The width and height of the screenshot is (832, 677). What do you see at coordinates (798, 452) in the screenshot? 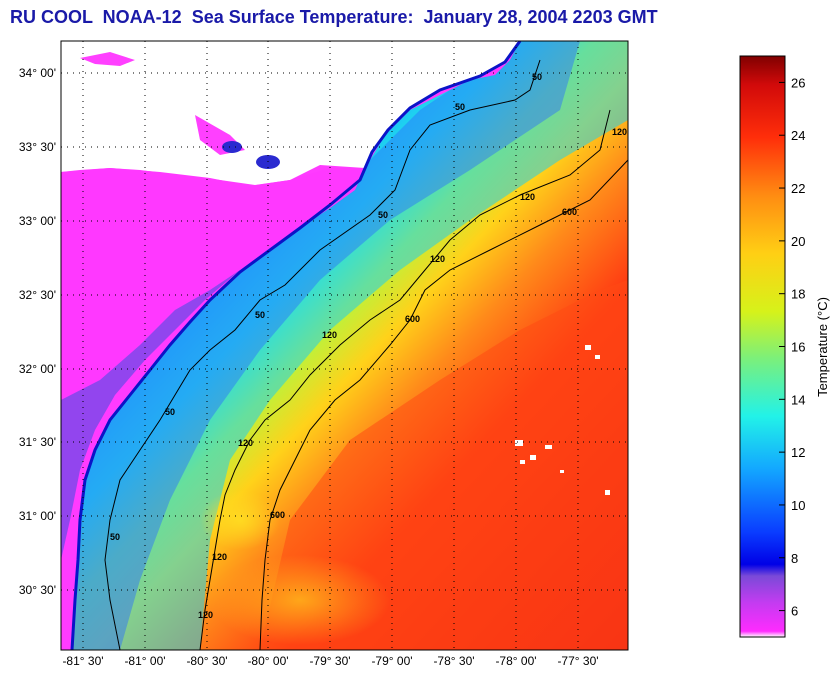
I see `colorbar-tick-label: 12` at bounding box center [798, 452].